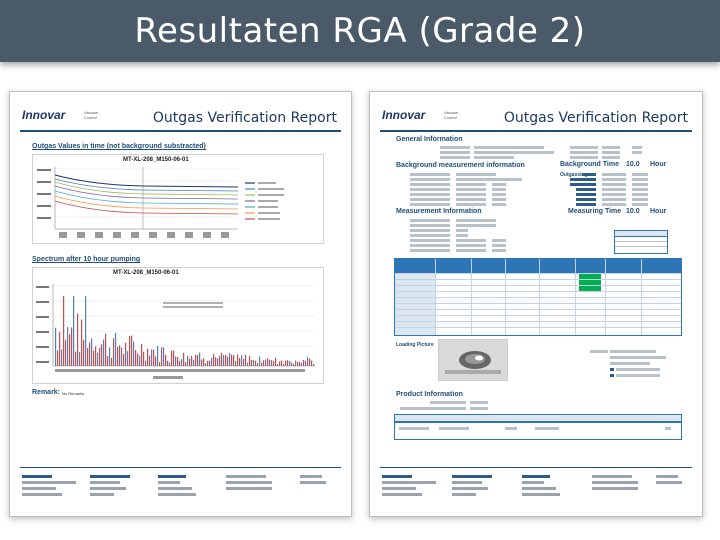  I want to click on spectrum-plot, so click(175, 331).